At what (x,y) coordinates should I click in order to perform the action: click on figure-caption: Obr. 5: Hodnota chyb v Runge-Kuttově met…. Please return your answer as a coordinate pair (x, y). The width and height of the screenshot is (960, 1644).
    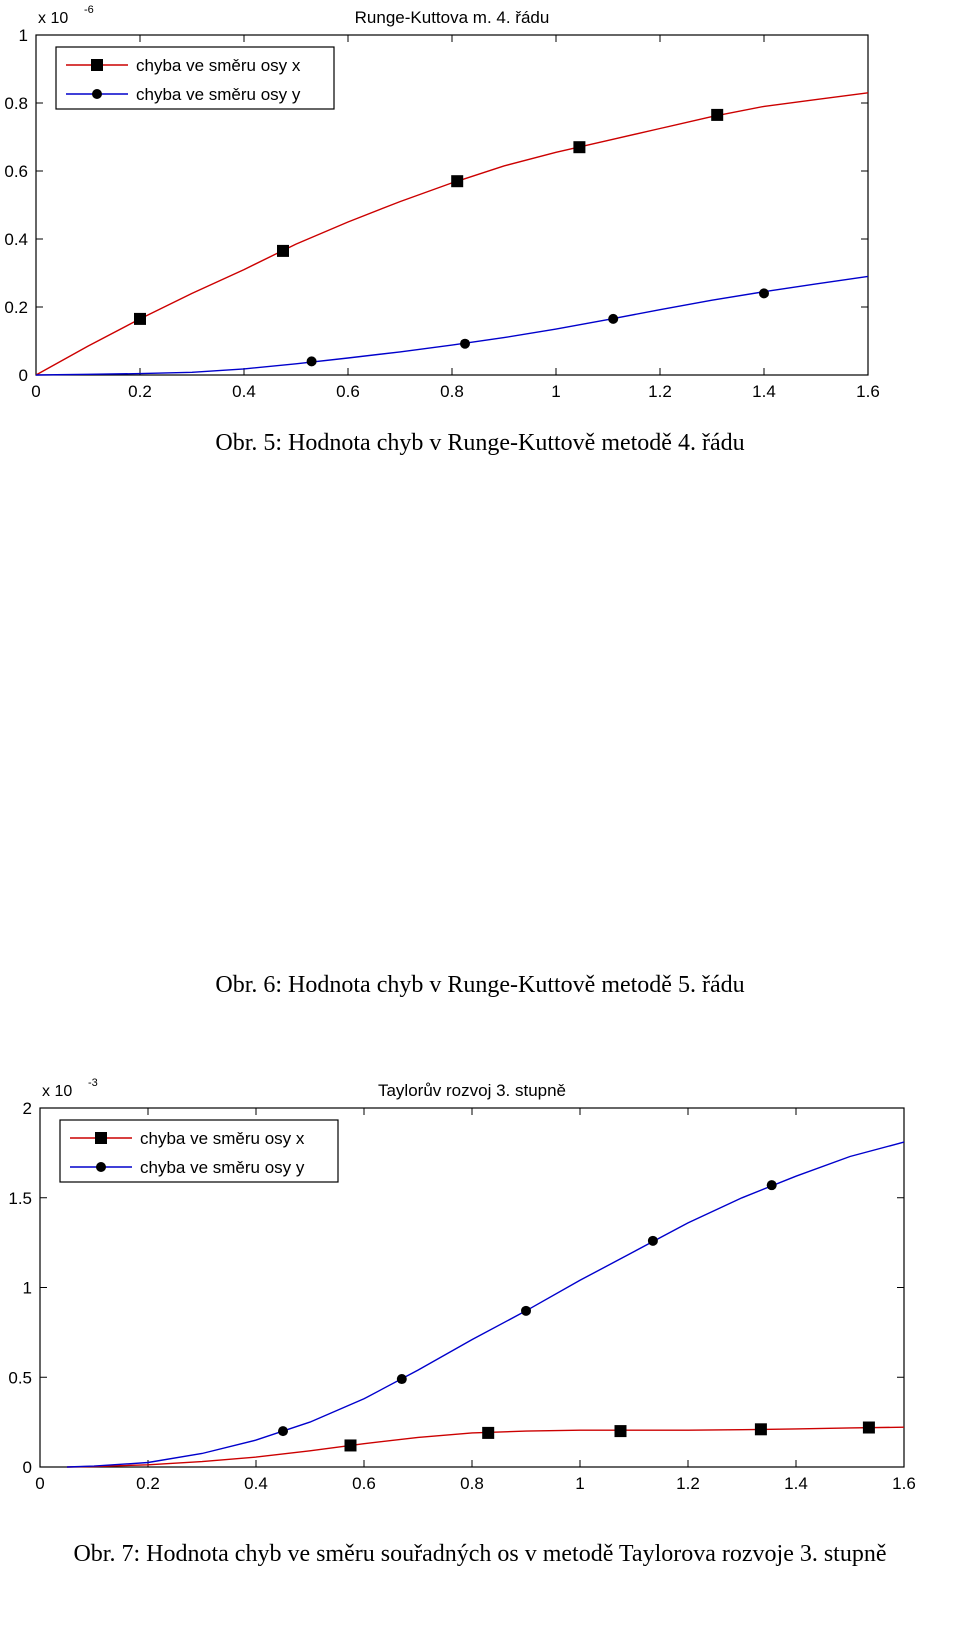
    Looking at the image, I should click on (480, 443).